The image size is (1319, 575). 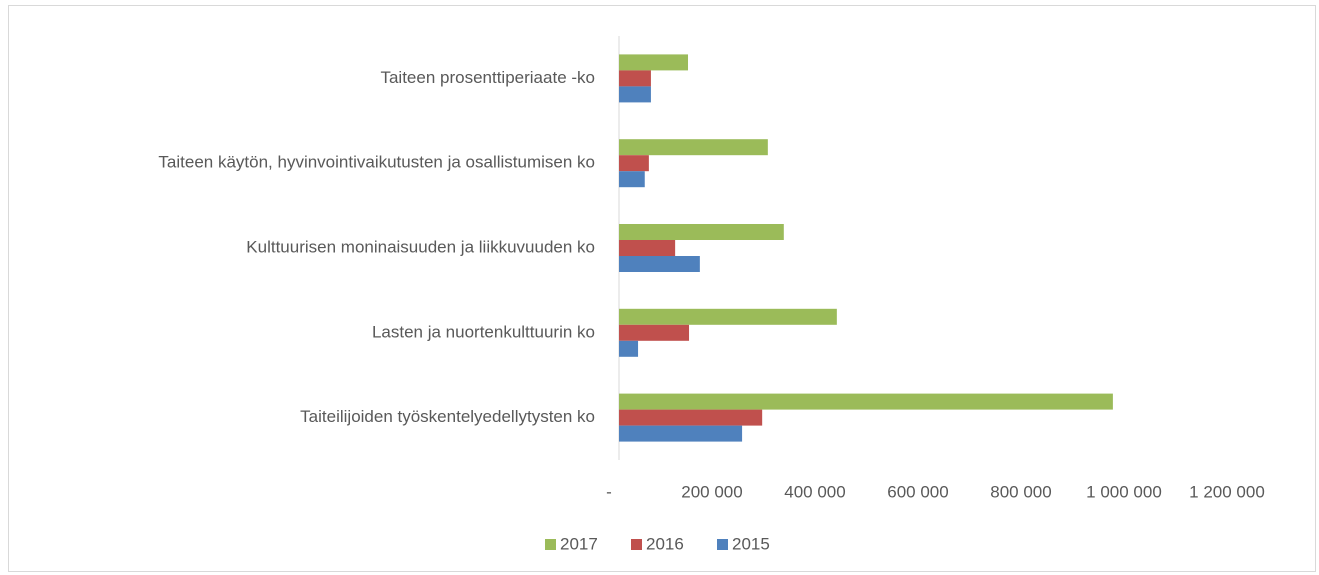 What do you see at coordinates (1227, 491) in the screenshot?
I see `x-tick-label: 1 200 000` at bounding box center [1227, 491].